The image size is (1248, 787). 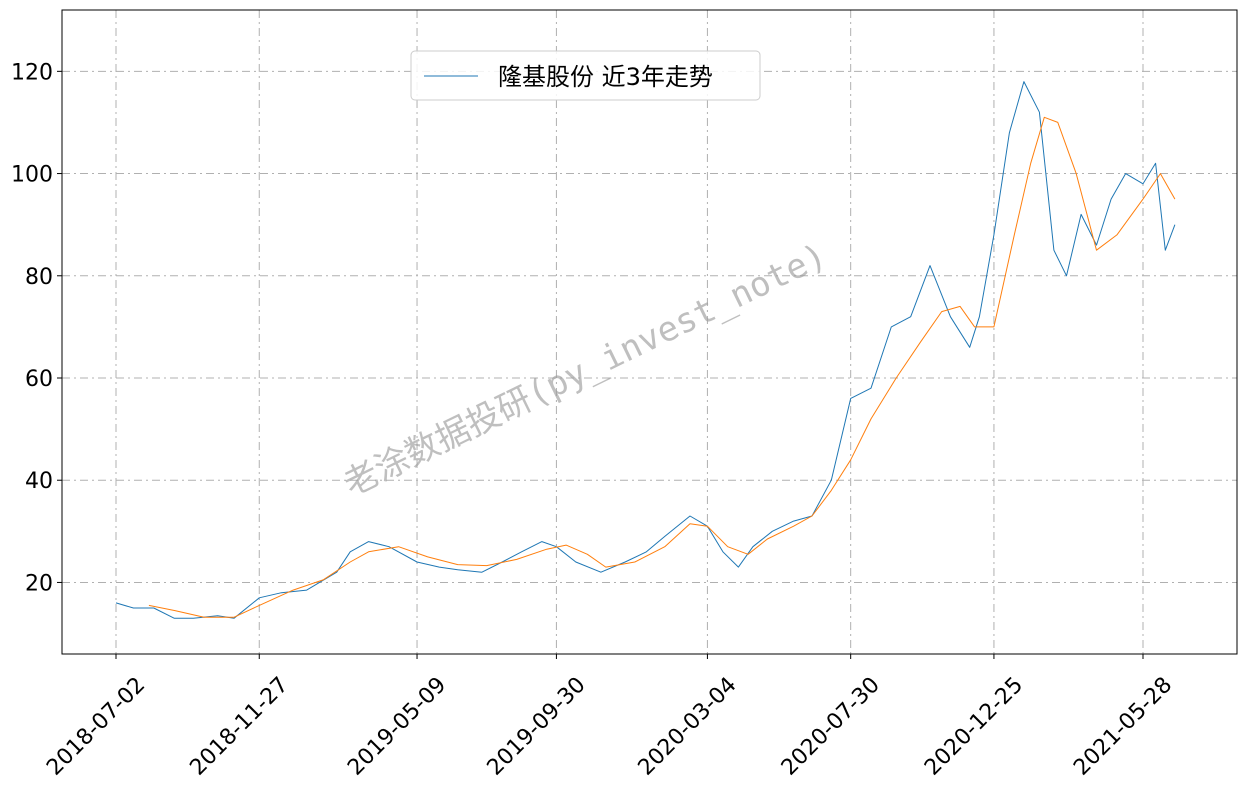 I want to click on legend-box, so click(x=585, y=75).